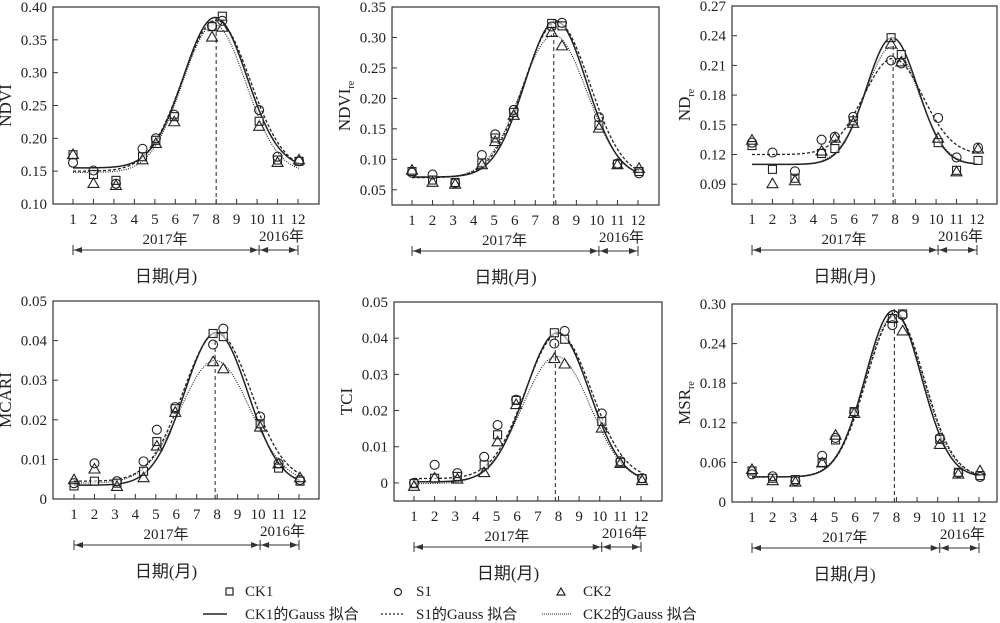  I want to click on x-tick-label: 11, so click(958, 518).